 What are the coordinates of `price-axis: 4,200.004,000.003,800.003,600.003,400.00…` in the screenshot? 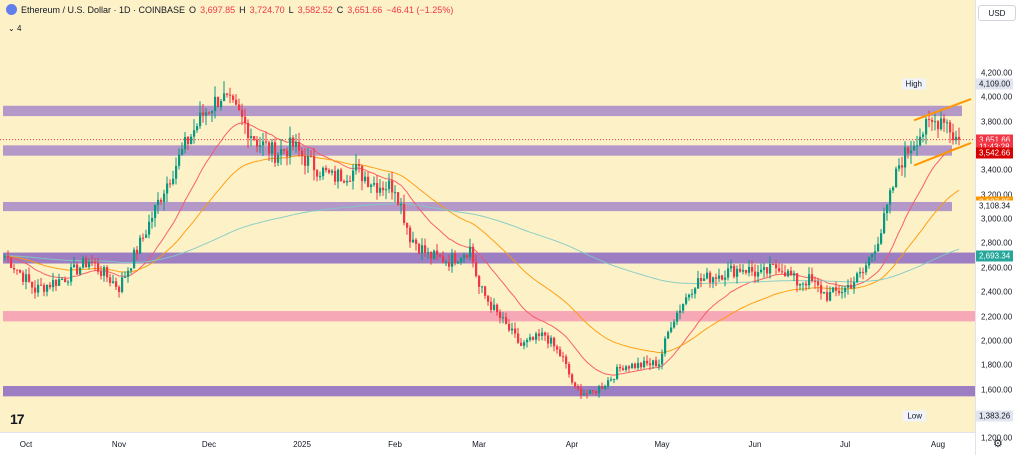 It's located at (999, 227).